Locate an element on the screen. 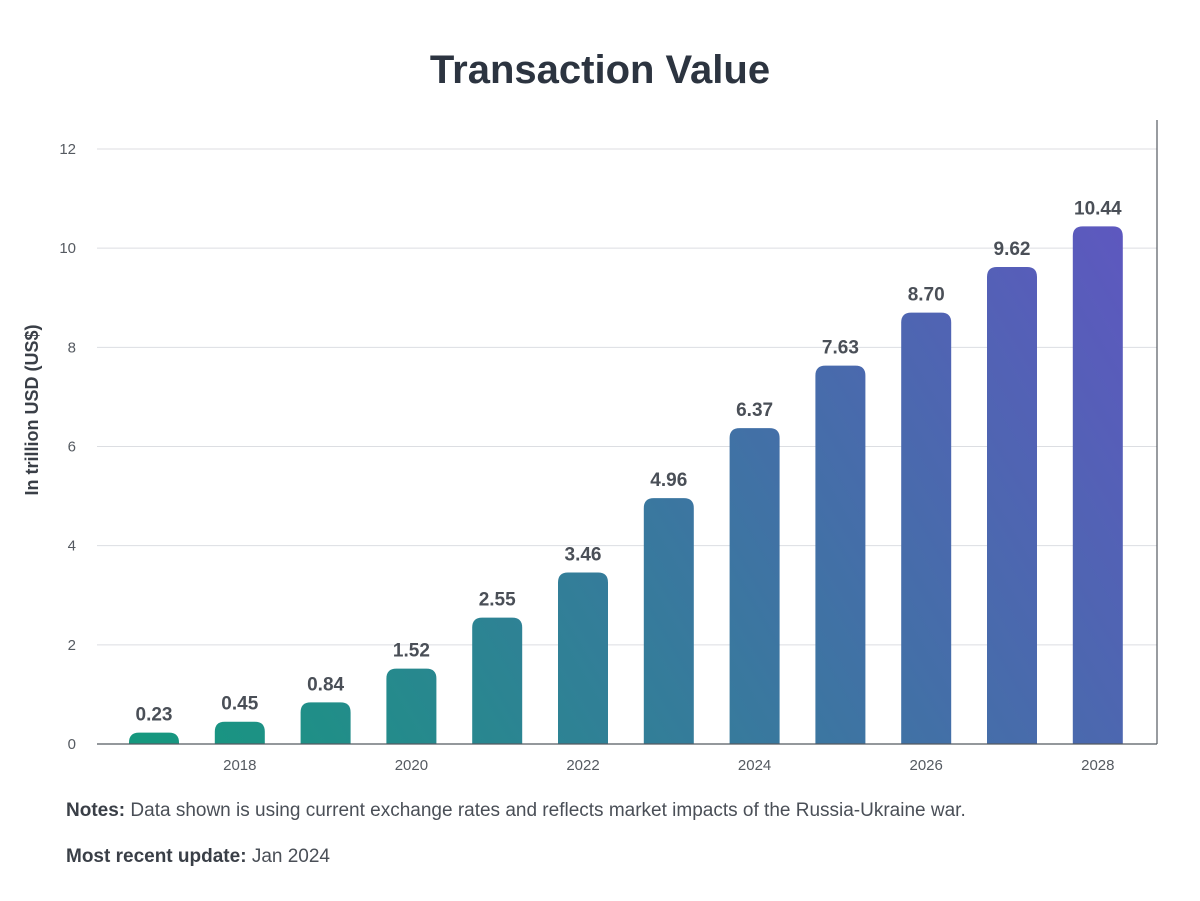  data-label: 6.37 is located at coordinates (754, 410).